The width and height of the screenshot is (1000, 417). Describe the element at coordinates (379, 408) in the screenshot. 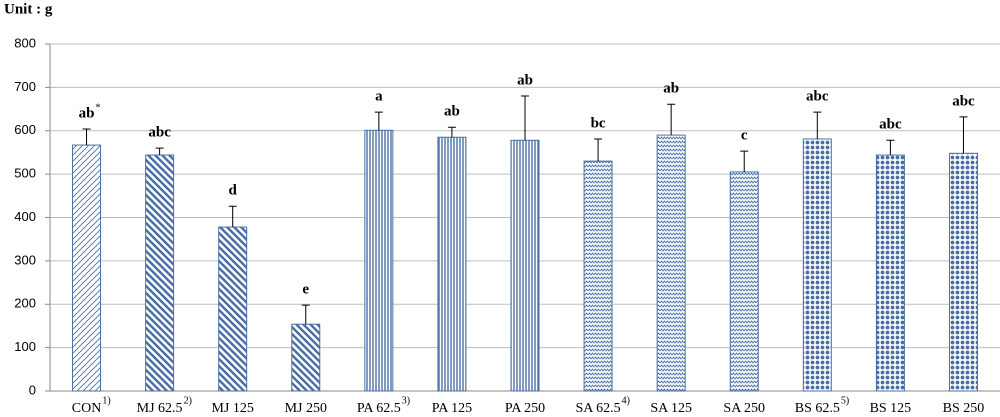

I see `x-tick-label: PA 62.5` at that location.